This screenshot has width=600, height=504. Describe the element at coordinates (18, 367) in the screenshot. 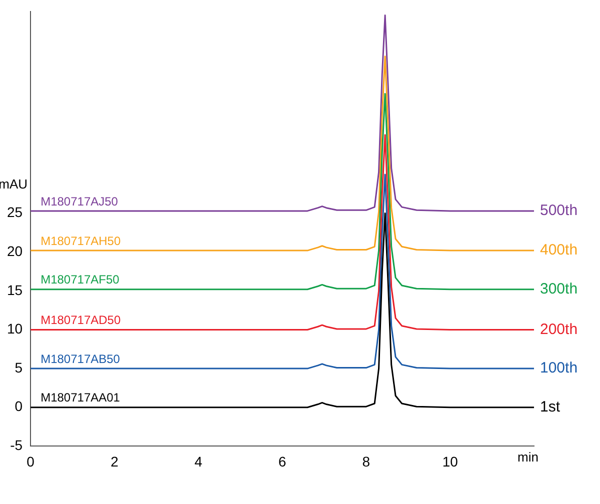

I see `y-tick-label: 5` at that location.